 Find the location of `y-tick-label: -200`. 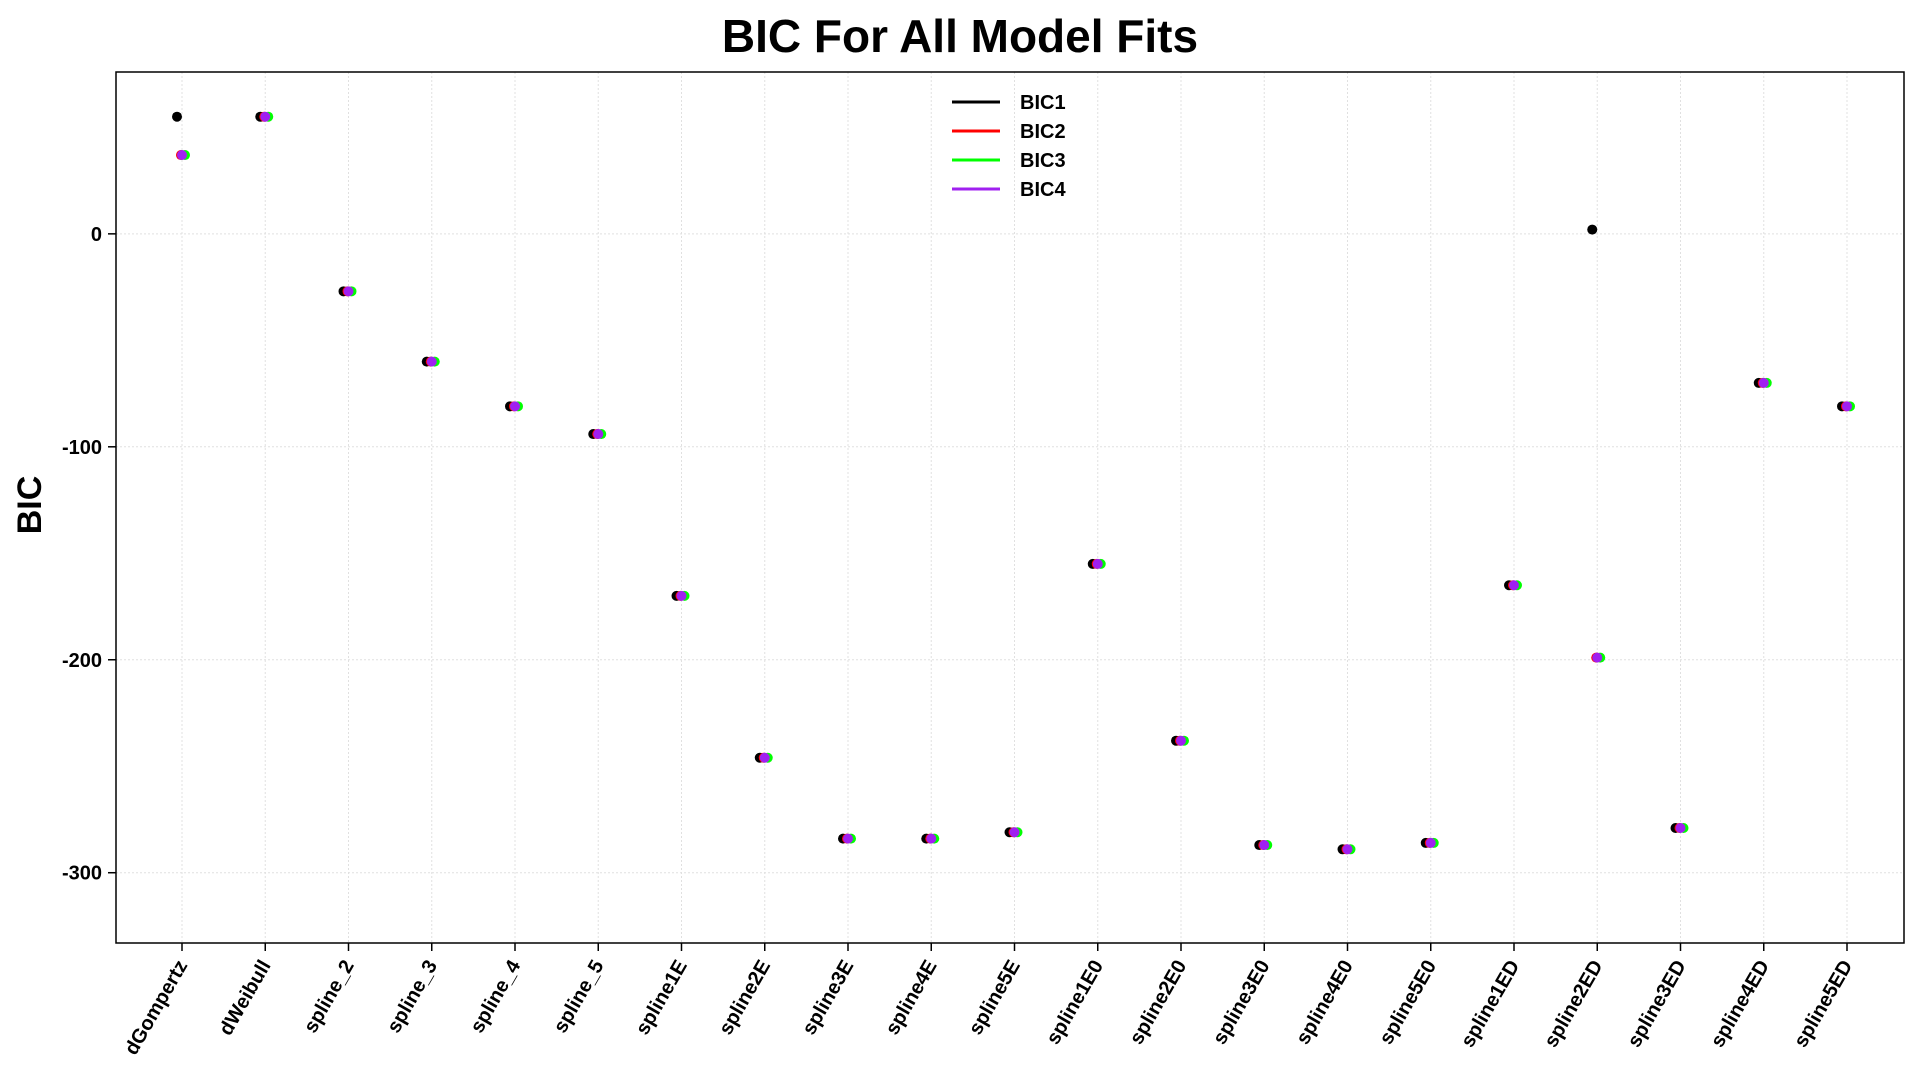

y-tick-label: -200 is located at coordinates (82, 661).